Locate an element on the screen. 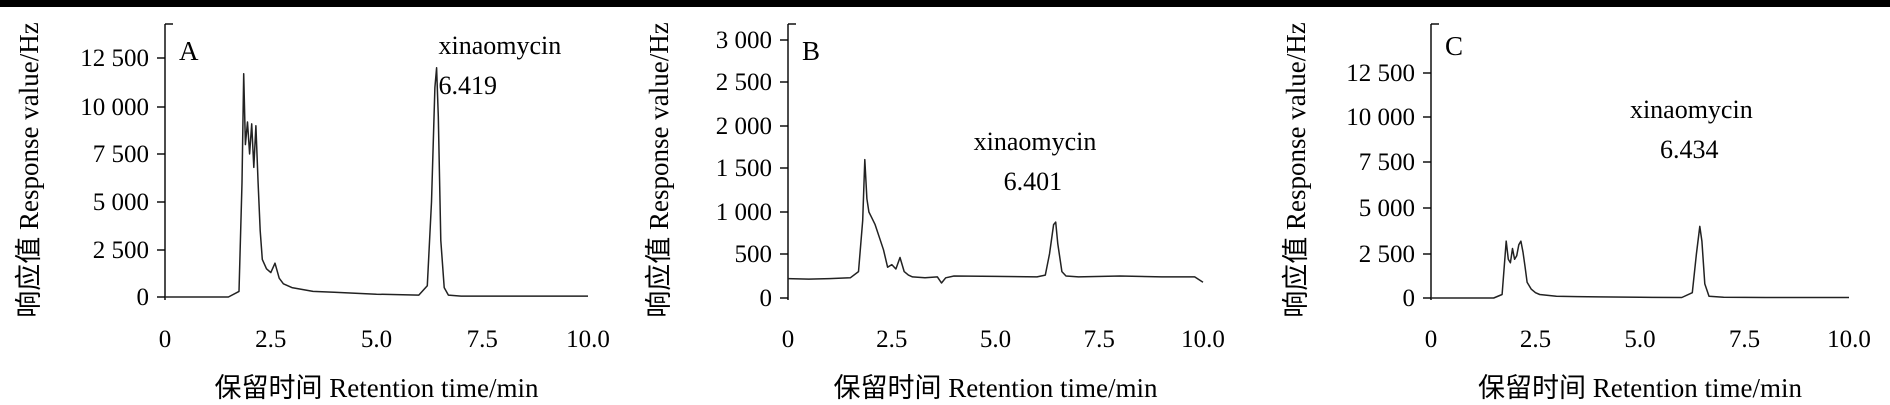  peak-retention-time-label: 6.419 is located at coordinates (468, 85).